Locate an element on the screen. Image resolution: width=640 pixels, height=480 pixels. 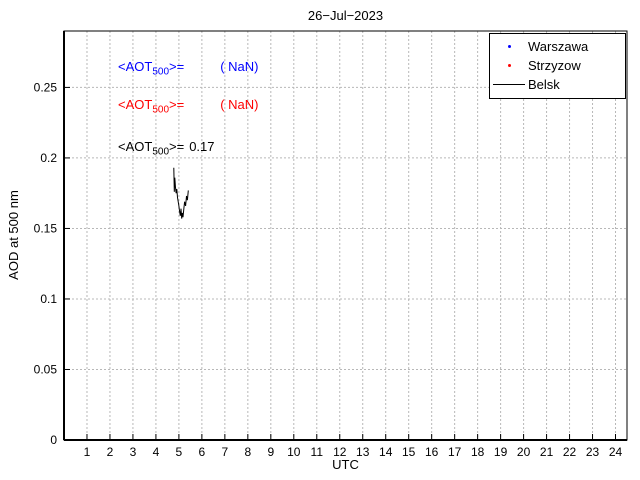
svg-text: 9 is located at coordinates (270, 452).